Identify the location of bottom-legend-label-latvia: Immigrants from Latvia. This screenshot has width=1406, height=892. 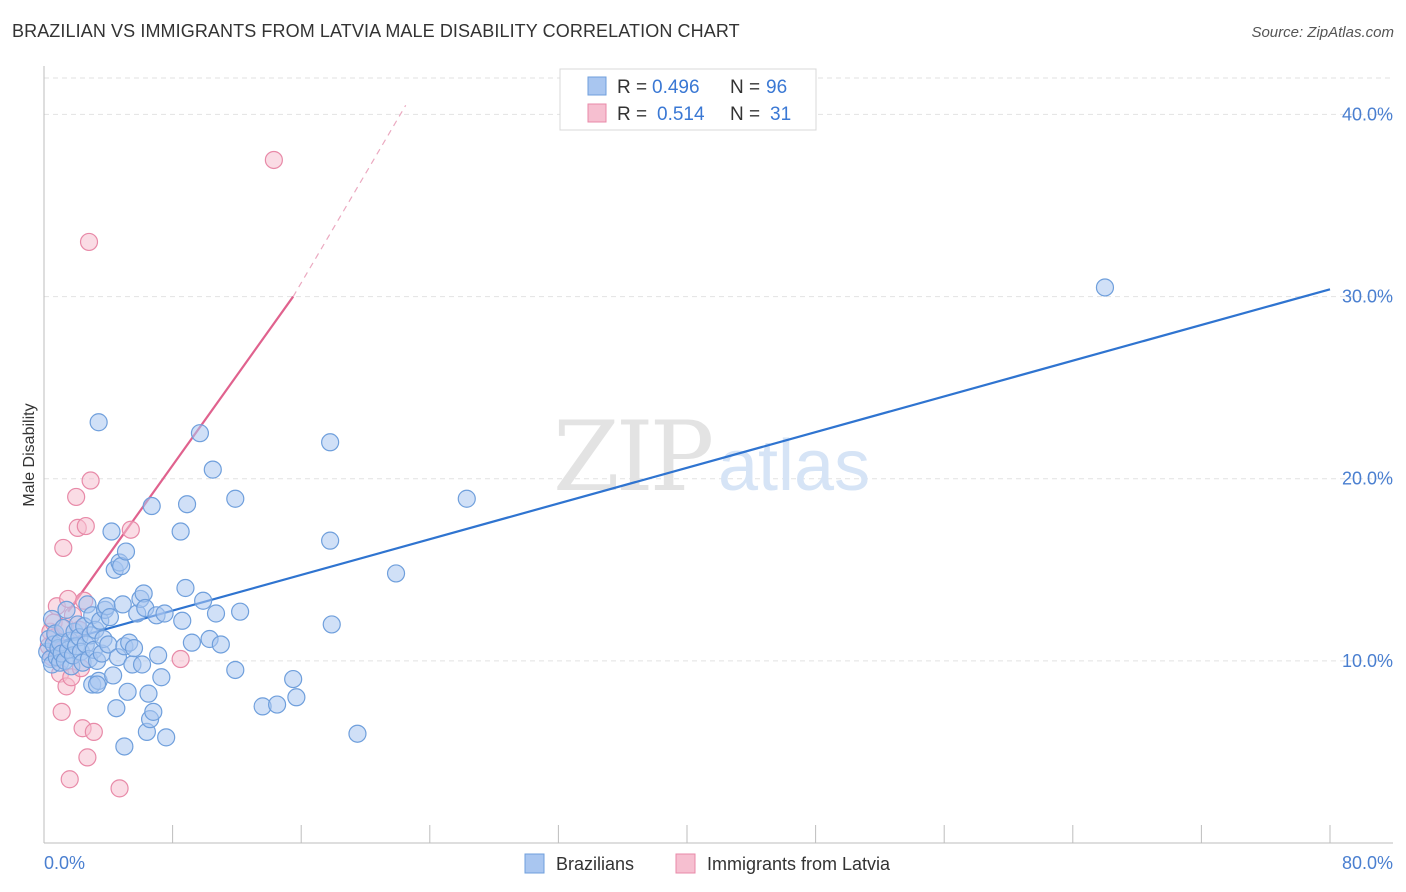
(799, 864).